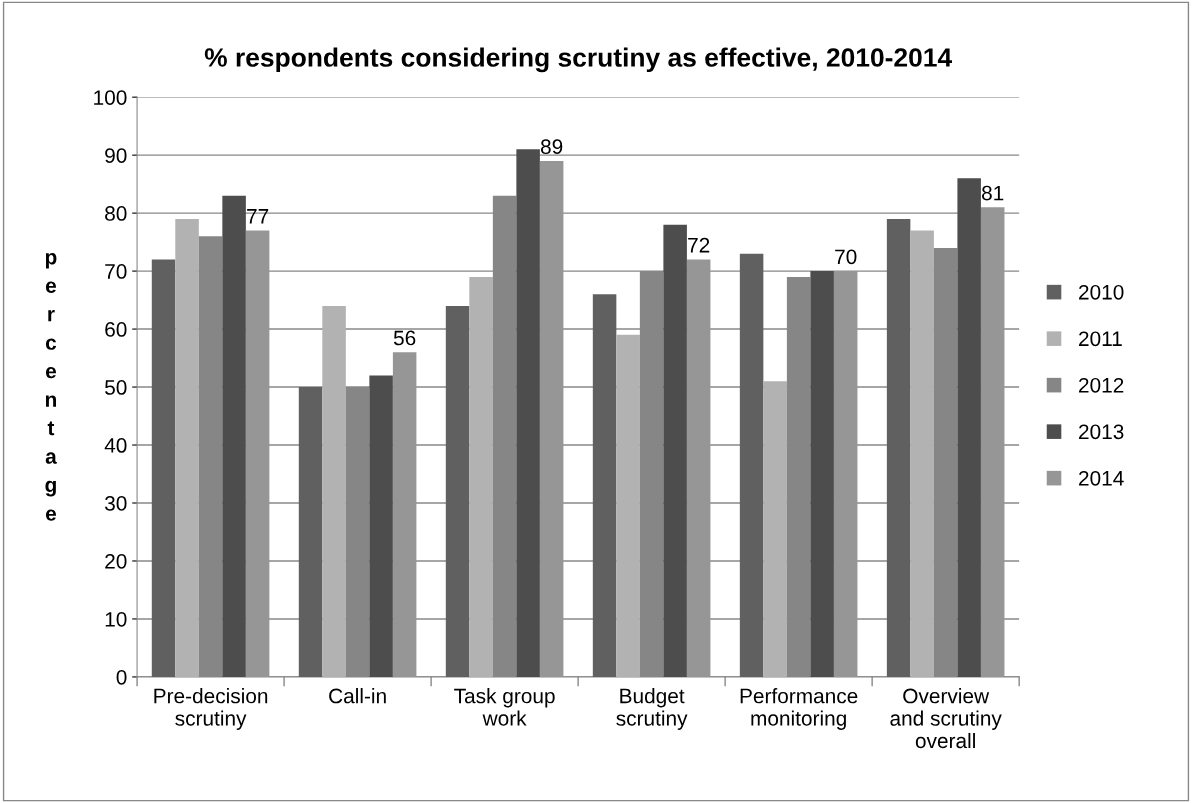  Describe the element at coordinates (211, 709) in the screenshot. I see `x-tick-label: Pre-decision scrutiny` at that location.